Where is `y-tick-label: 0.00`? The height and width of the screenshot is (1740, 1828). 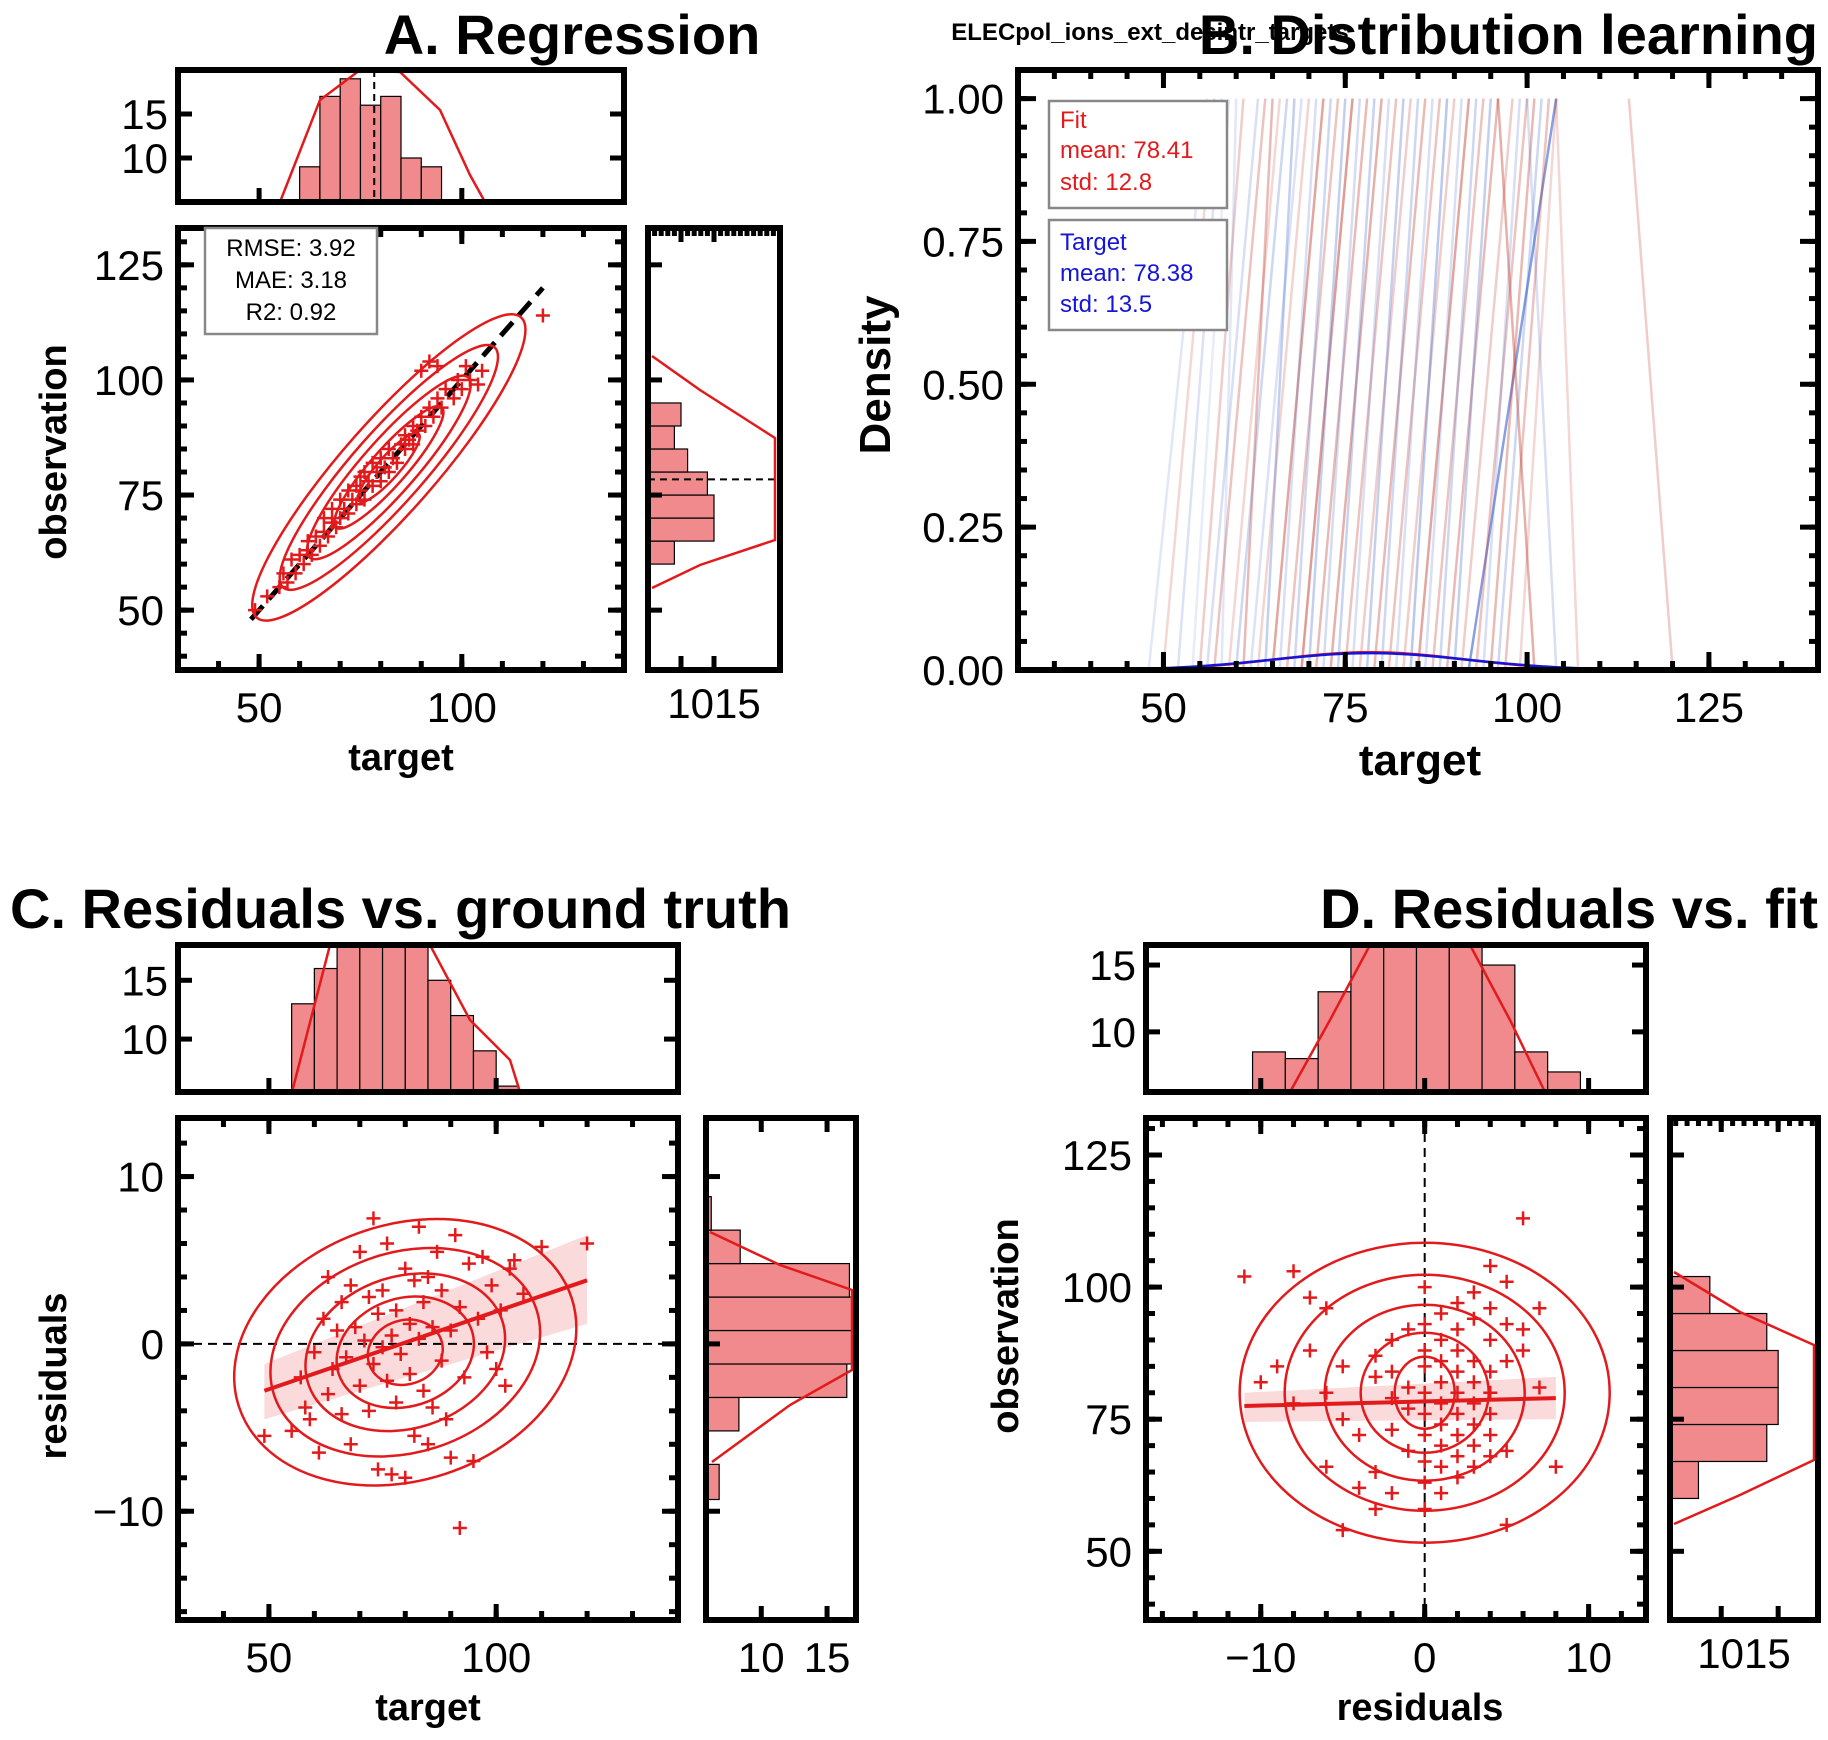
y-tick-label: 0.00 is located at coordinates (963, 670).